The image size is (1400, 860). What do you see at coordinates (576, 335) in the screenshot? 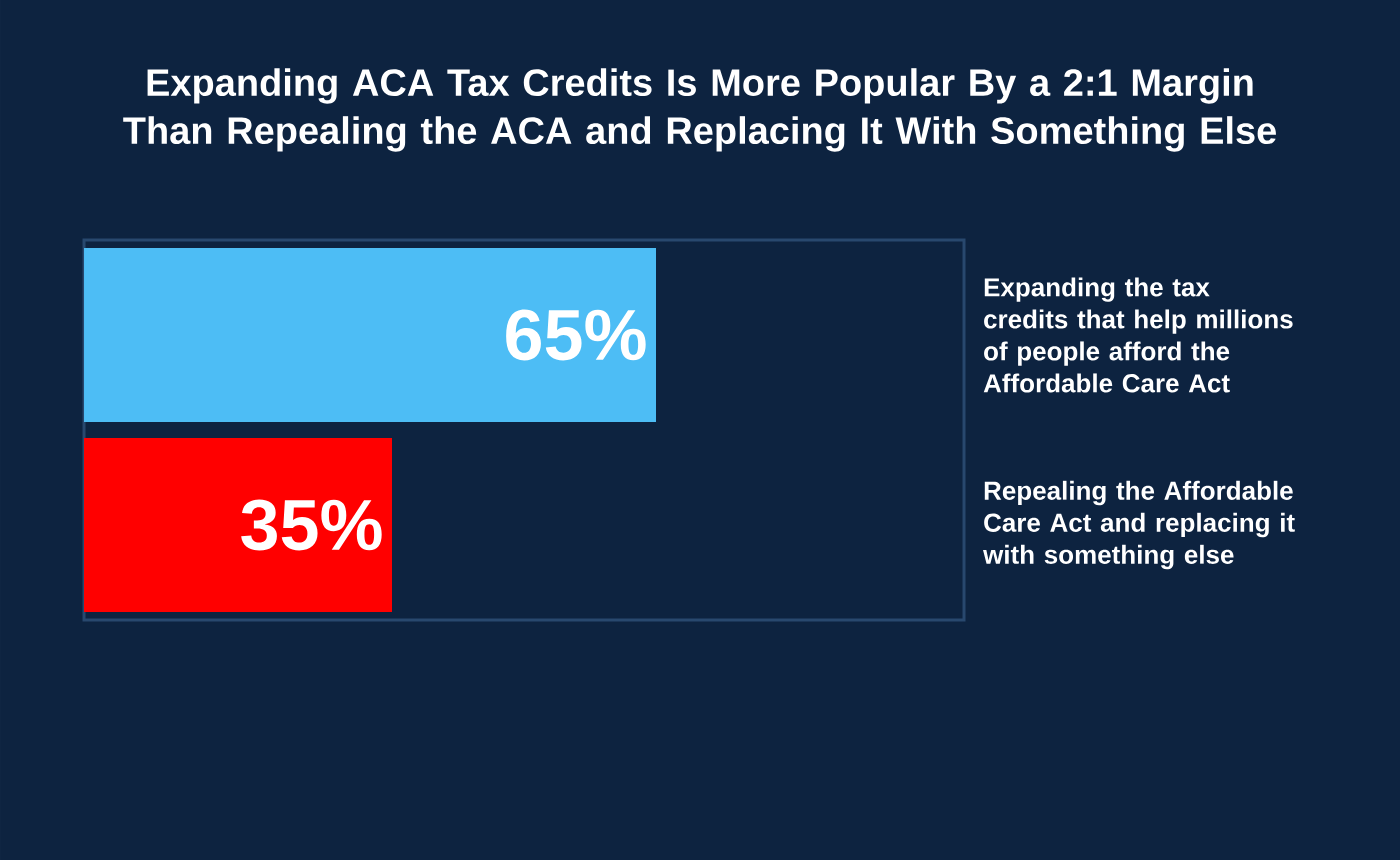
I see `data-label: 65%` at bounding box center [576, 335].